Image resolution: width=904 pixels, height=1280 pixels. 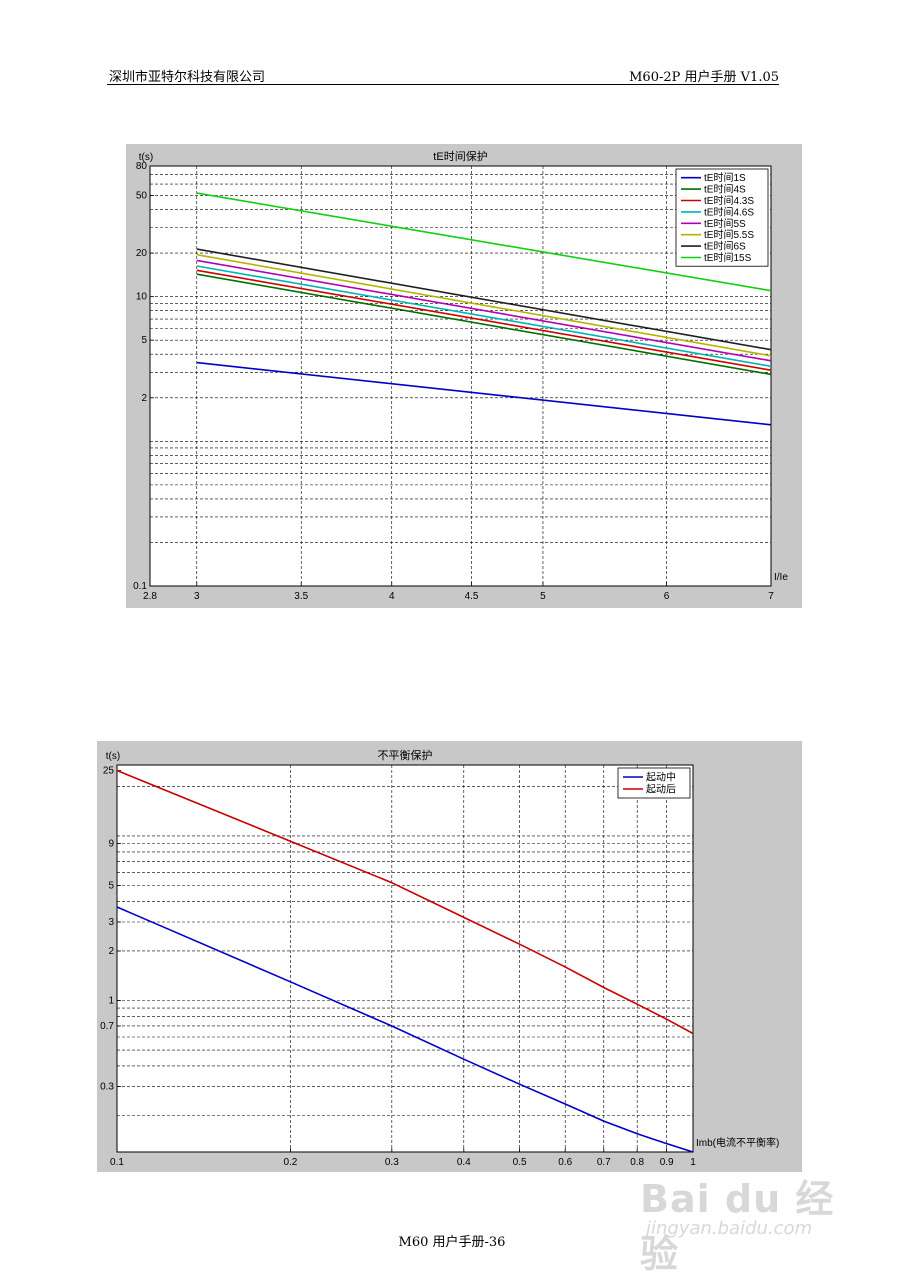 I want to click on baidu-watermark: Bai du 经验 jingyan.baidu.com, so click(x=745, y=1222).